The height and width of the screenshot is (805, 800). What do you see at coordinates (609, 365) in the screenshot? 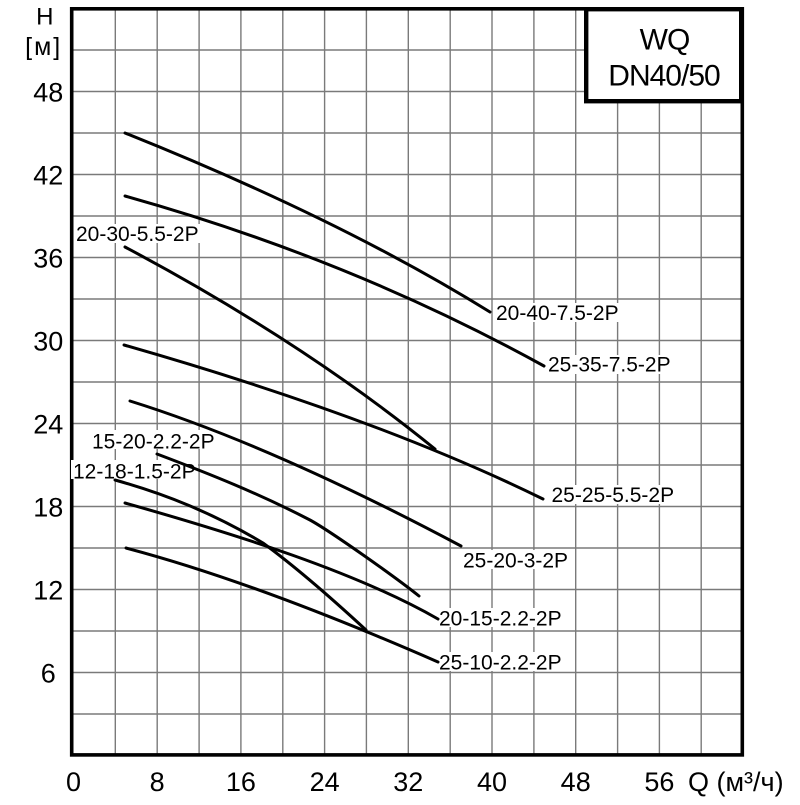
I see `svg-text: 25-35-7.5-2P` at bounding box center [609, 365].